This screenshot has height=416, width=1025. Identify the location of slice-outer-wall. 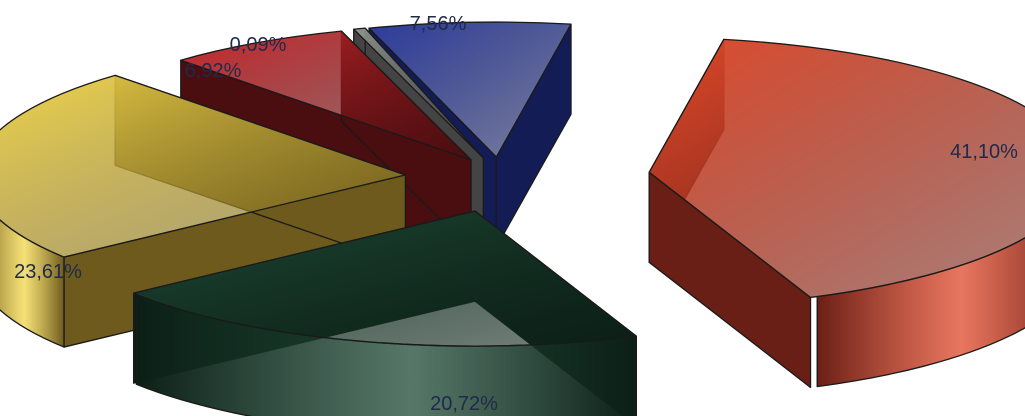
(920, 312).